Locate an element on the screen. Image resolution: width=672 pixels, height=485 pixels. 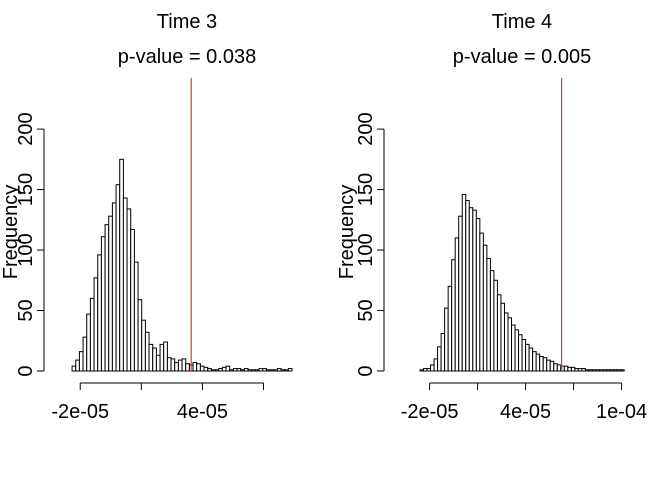
x-tick-label: -2e-05 is located at coordinates (80, 412).